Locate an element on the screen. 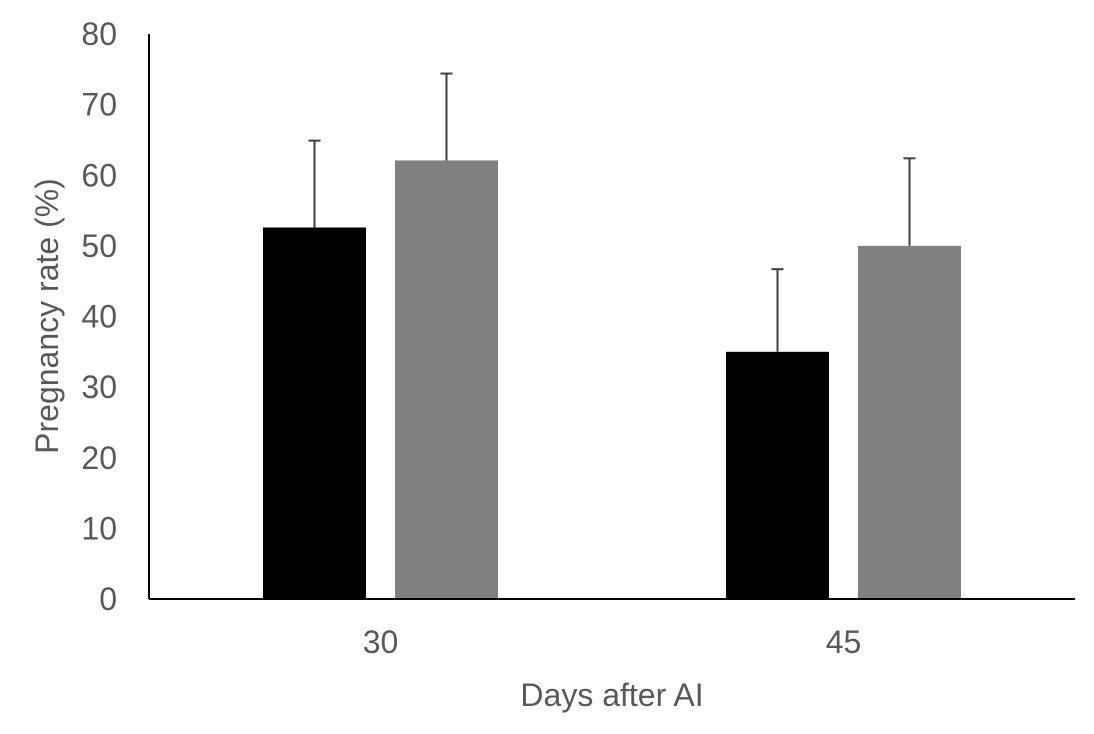 This screenshot has height=734, width=1094. y-tick-label: 40 is located at coordinates (99, 317).